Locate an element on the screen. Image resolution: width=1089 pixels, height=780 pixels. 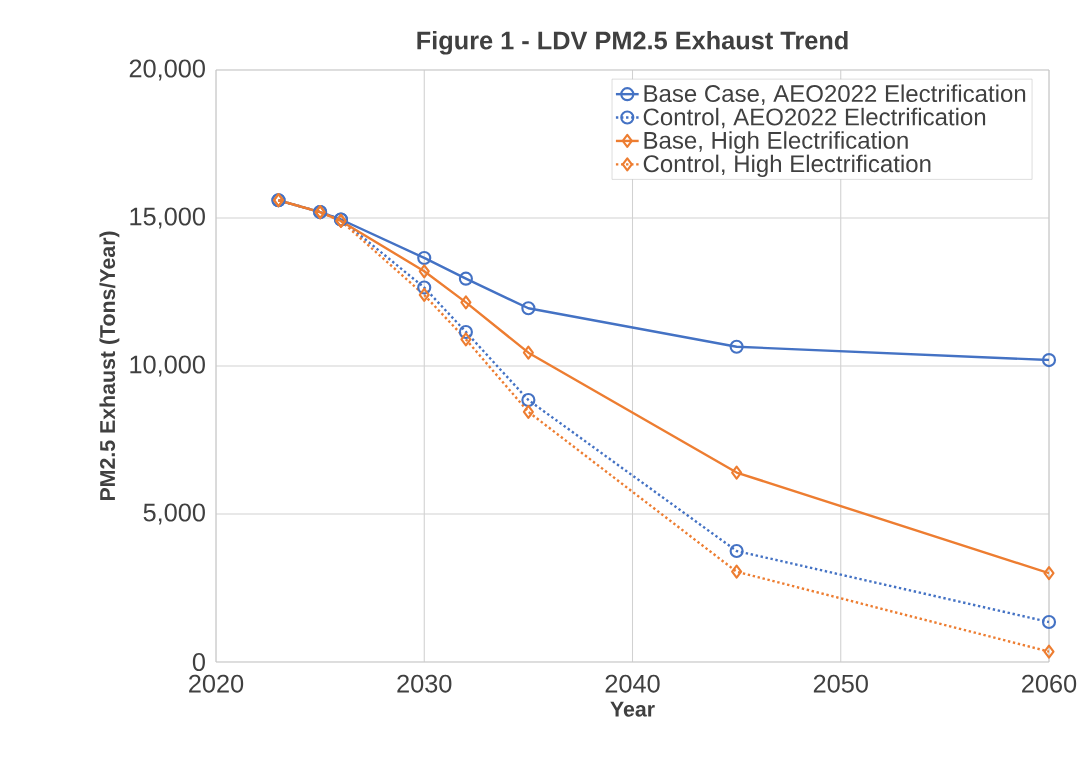
y-tick-label: 15,000 is located at coordinates (167, 218).